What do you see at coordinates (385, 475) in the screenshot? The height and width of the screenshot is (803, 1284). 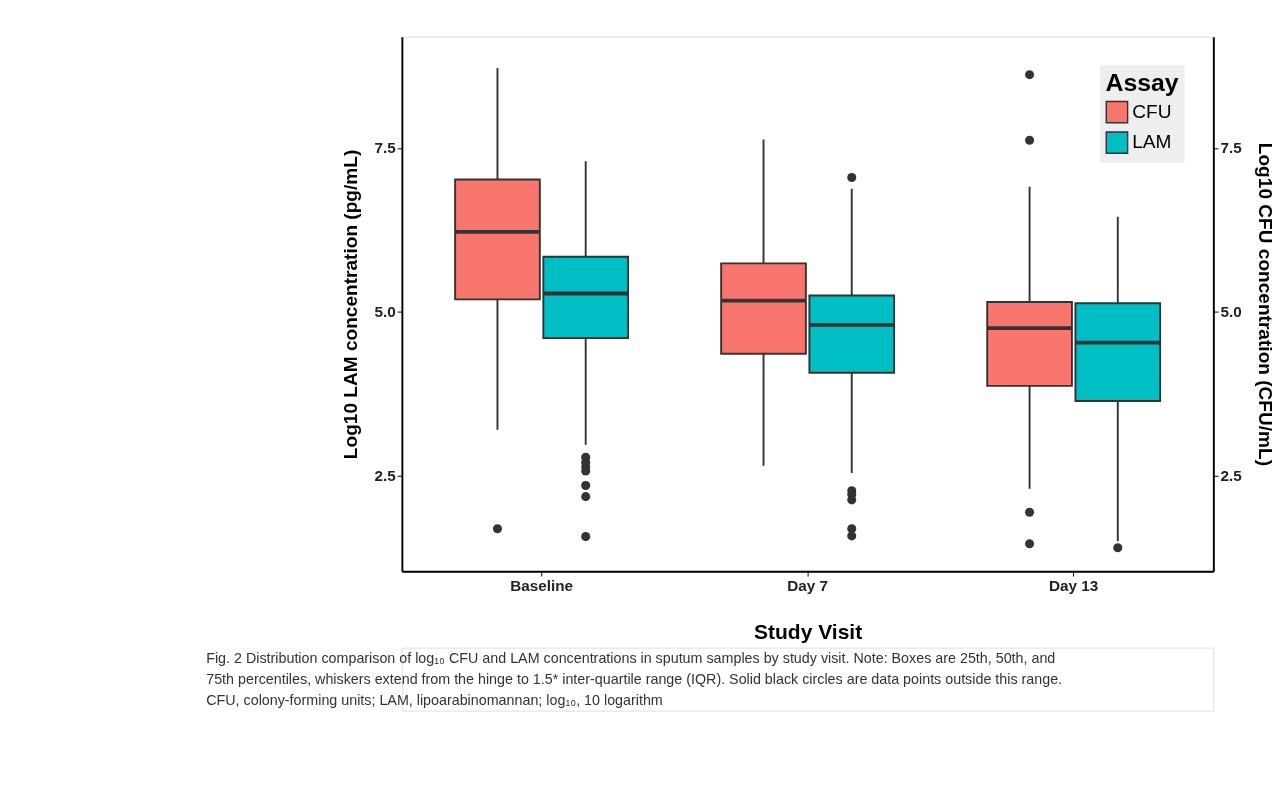 I see `y-tick-label: 2.5` at bounding box center [385, 475].